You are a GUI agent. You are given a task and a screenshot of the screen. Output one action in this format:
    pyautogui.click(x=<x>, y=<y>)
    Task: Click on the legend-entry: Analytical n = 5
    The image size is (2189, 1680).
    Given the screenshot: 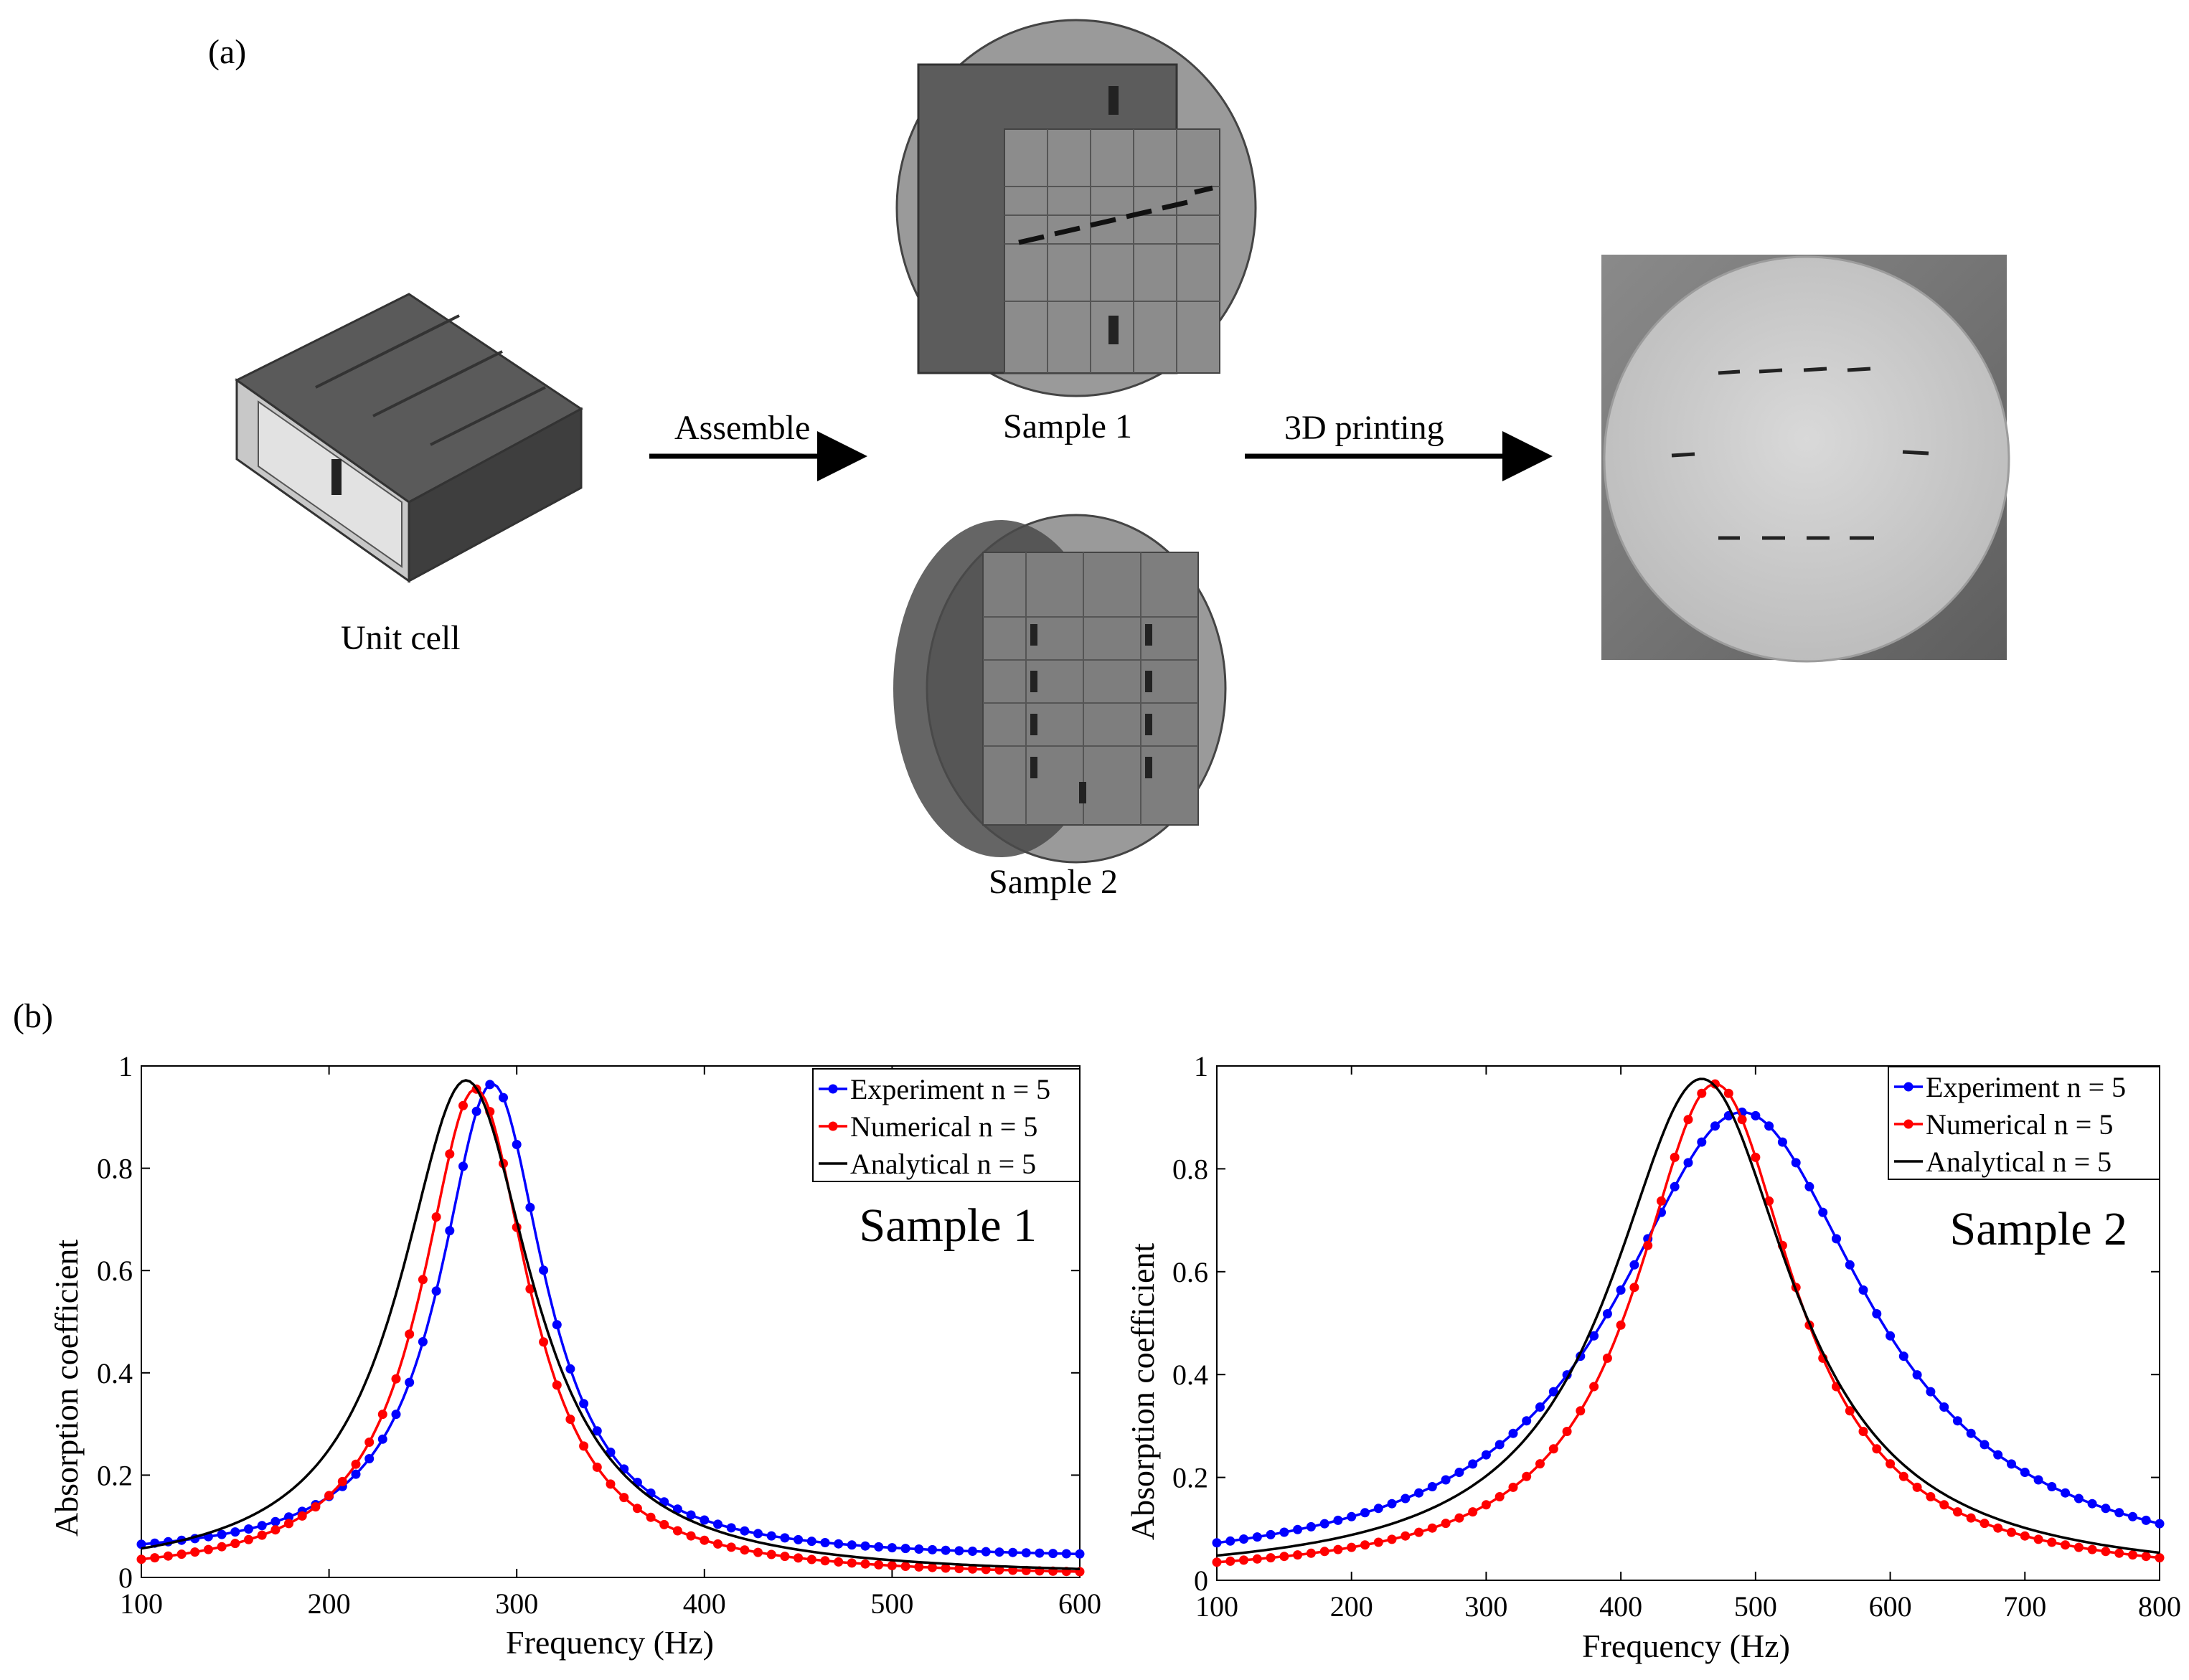 What is the action you would take?
    pyautogui.click(x=2019, y=1162)
    